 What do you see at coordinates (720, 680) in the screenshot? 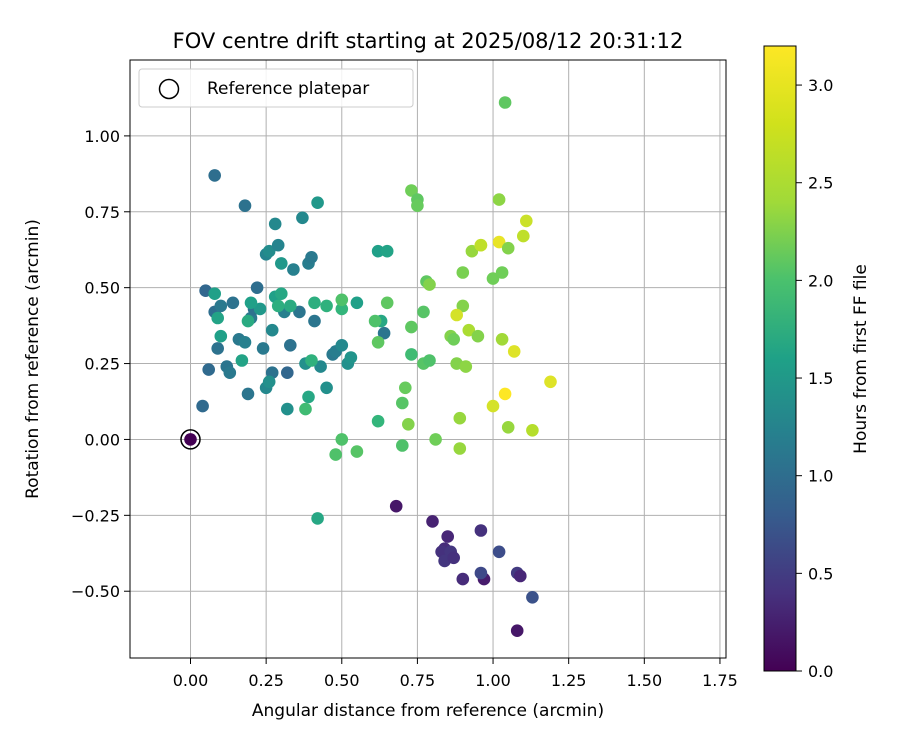
I see `x-tick-label: 1.75` at bounding box center [720, 680].